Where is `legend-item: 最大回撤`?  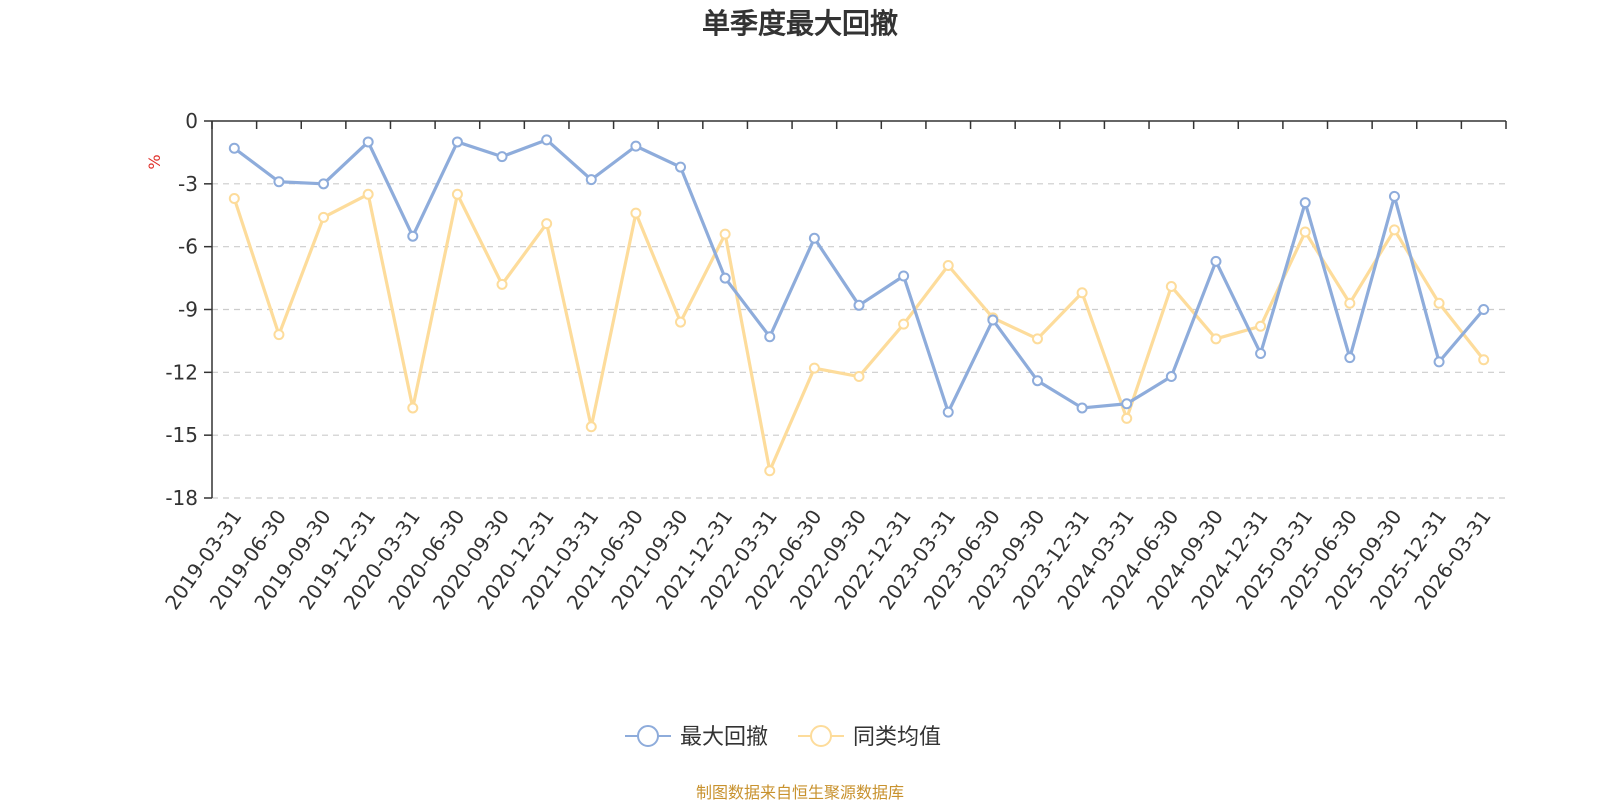
legend-item: 最大回撤 is located at coordinates (696, 737).